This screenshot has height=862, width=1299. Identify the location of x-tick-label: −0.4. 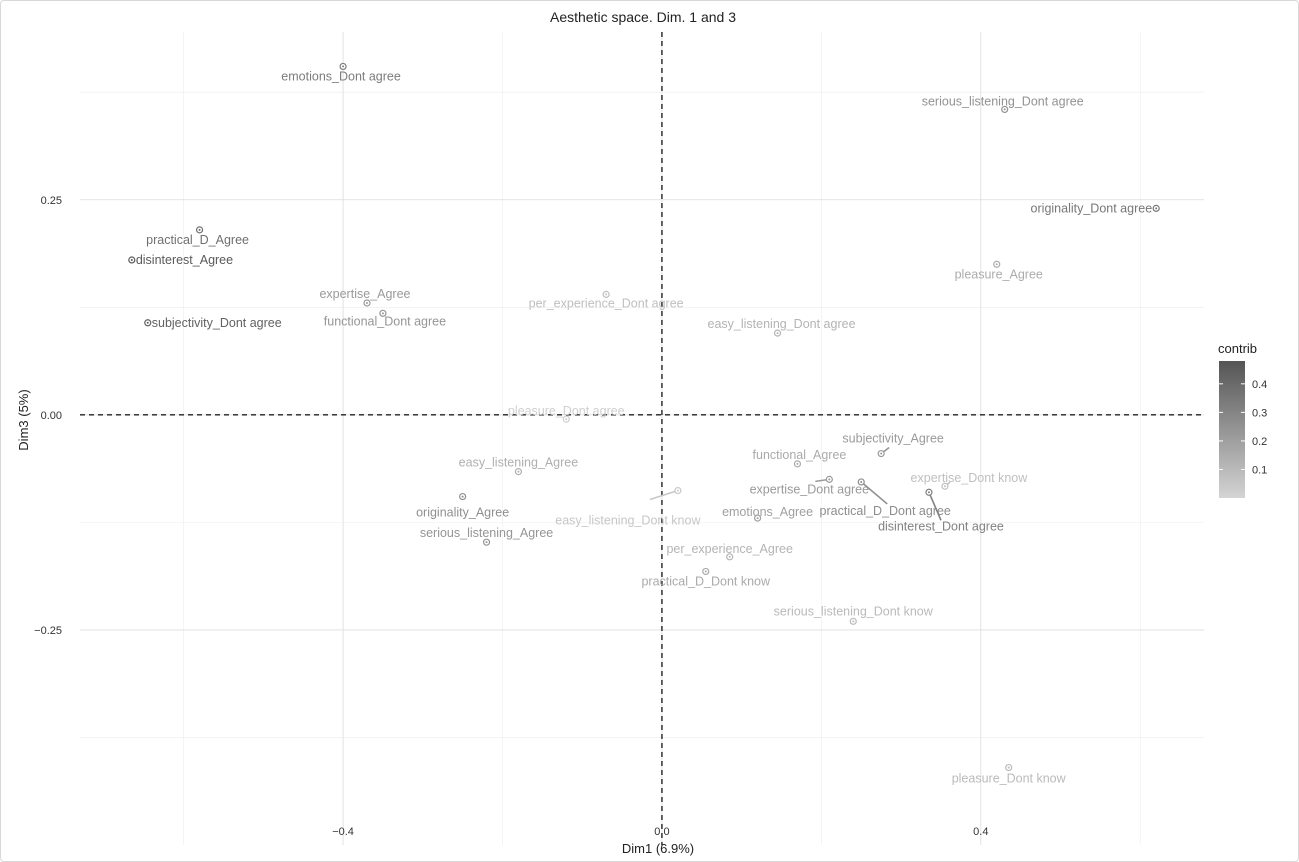
(343, 832).